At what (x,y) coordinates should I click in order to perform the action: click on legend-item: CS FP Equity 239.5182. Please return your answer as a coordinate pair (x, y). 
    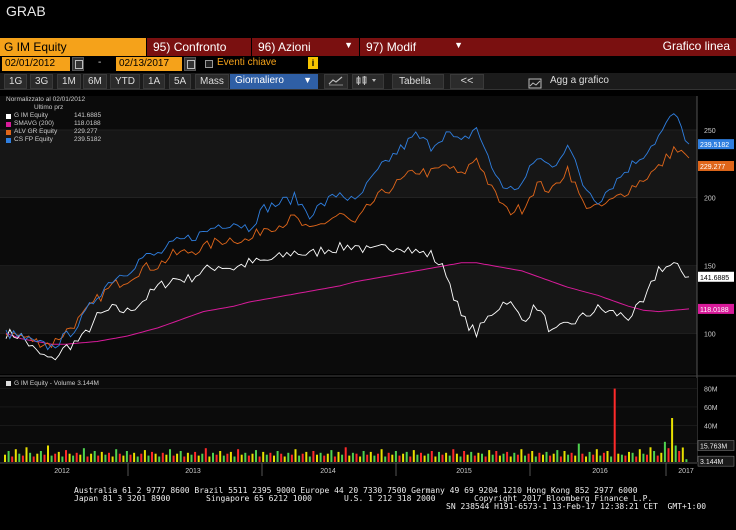
    Looking at the image, I should click on (76, 140).